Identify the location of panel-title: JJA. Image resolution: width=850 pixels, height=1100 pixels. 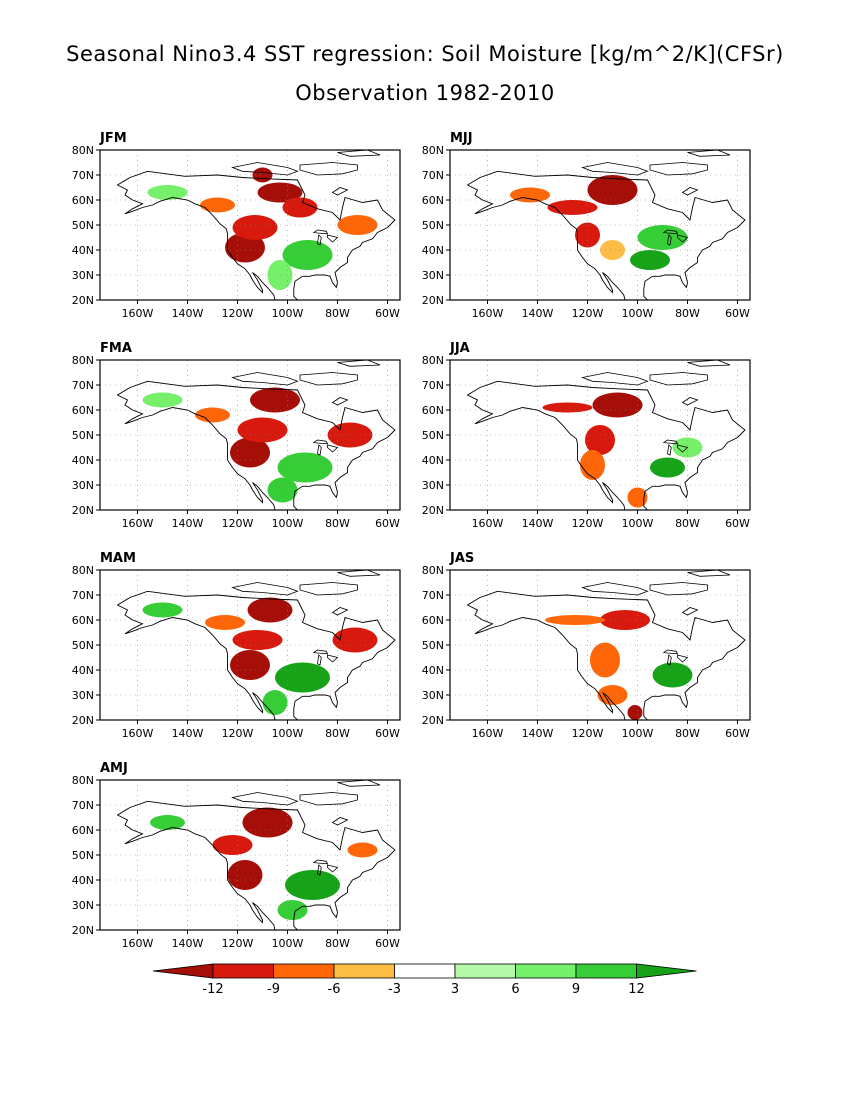
(459, 348).